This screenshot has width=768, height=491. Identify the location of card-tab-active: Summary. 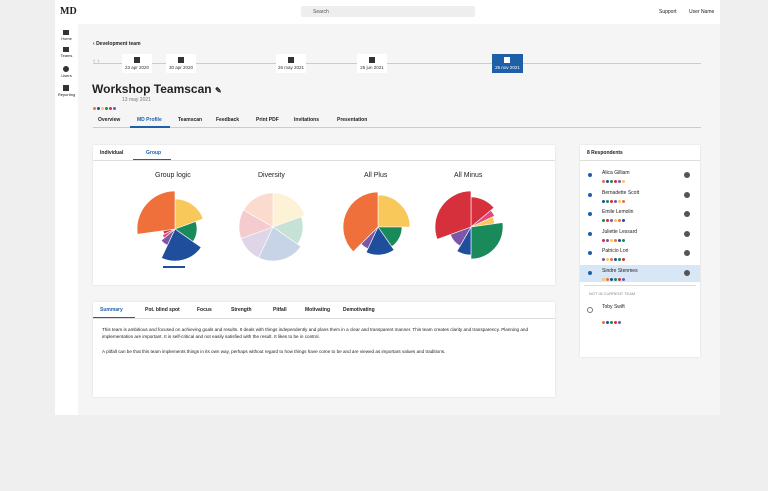
(111, 310).